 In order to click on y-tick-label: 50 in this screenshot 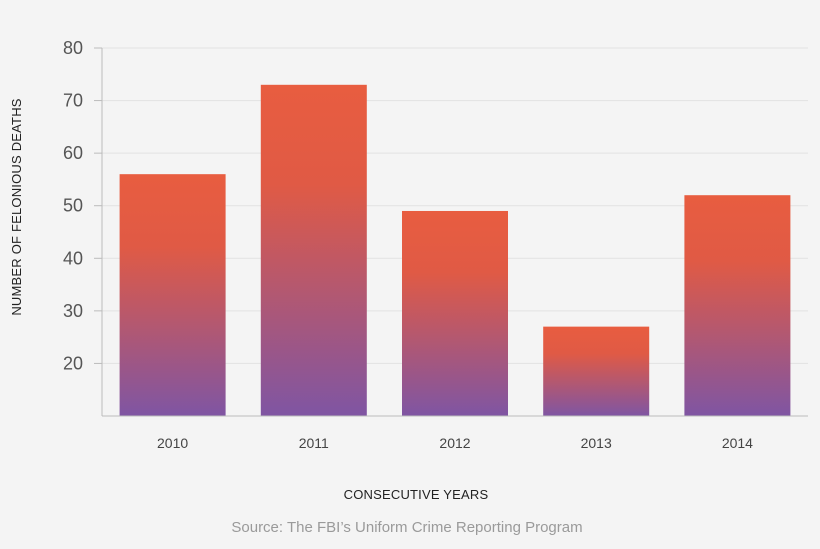, I will do `click(73, 206)`.